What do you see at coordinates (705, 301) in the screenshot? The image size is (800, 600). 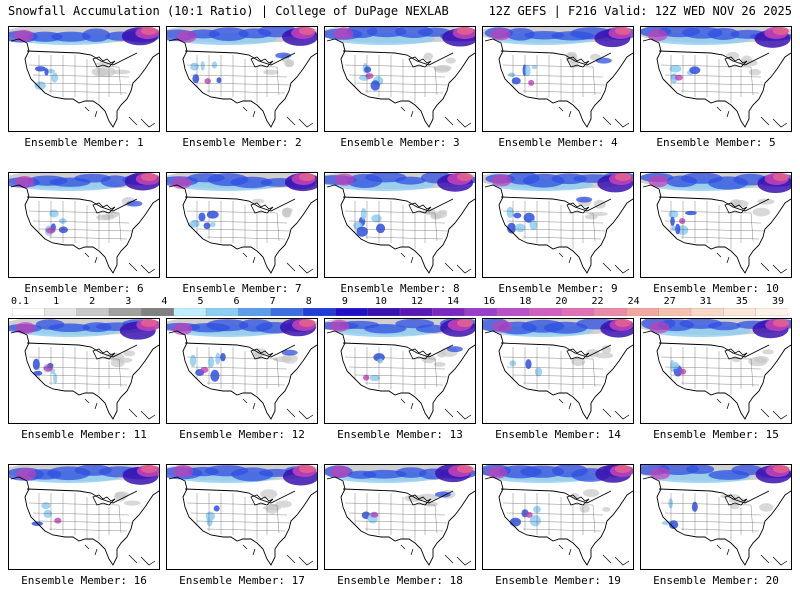 I see `legend-label: 31` at bounding box center [705, 301].